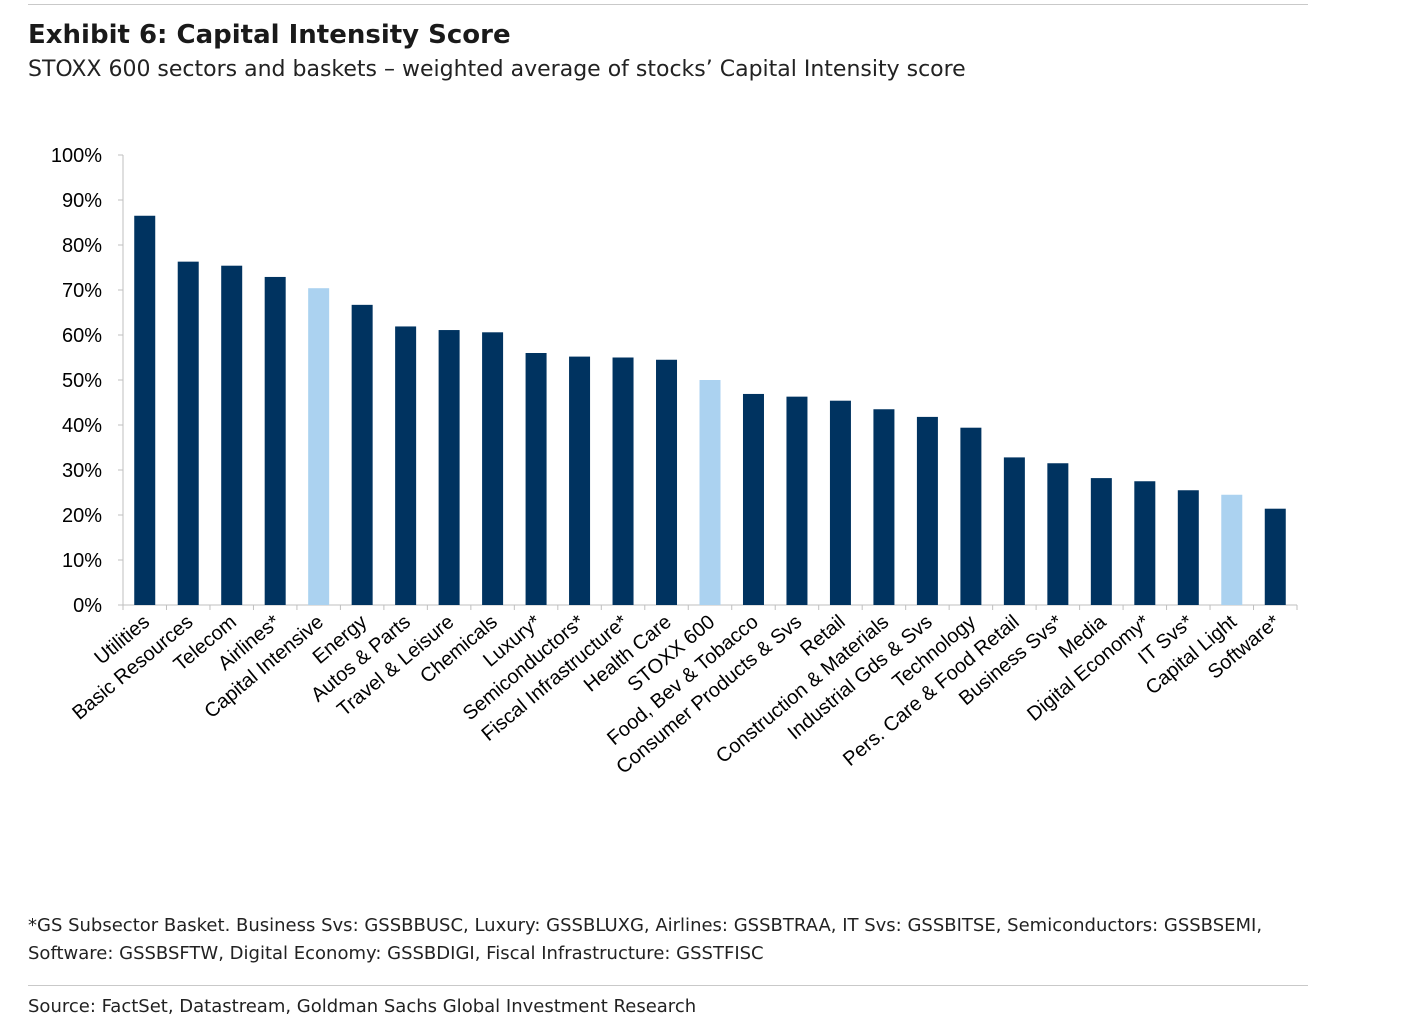 Image resolution: width=1401 pixels, height=1035 pixels. Describe the element at coordinates (753, 499) in the screenshot. I see `bar-food-bev-tobacco` at that location.